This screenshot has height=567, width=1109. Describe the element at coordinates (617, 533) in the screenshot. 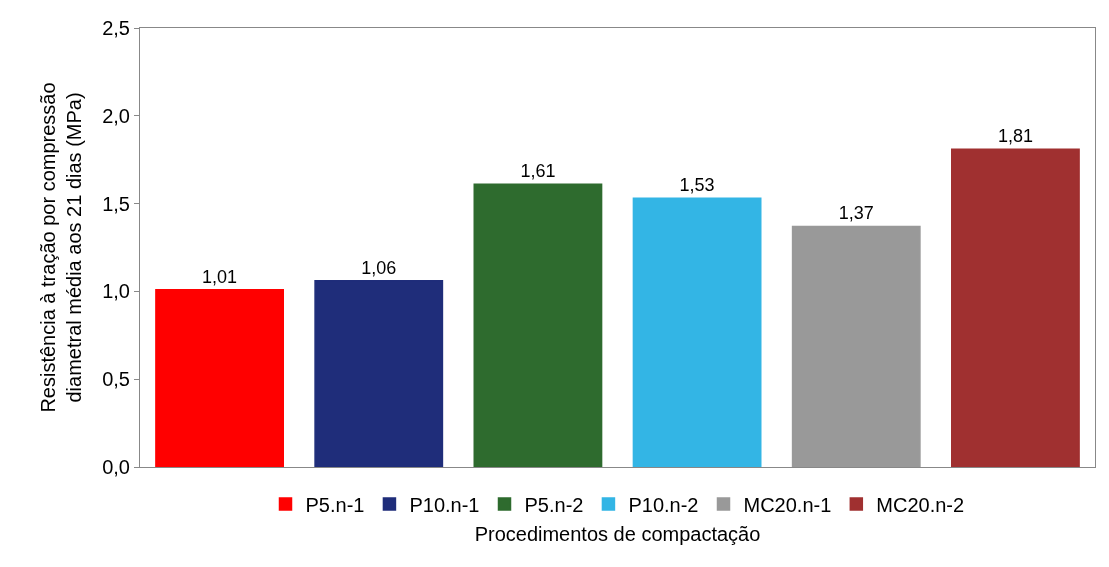

I see `x-axis-title: Procedimentos de compactação` at that location.